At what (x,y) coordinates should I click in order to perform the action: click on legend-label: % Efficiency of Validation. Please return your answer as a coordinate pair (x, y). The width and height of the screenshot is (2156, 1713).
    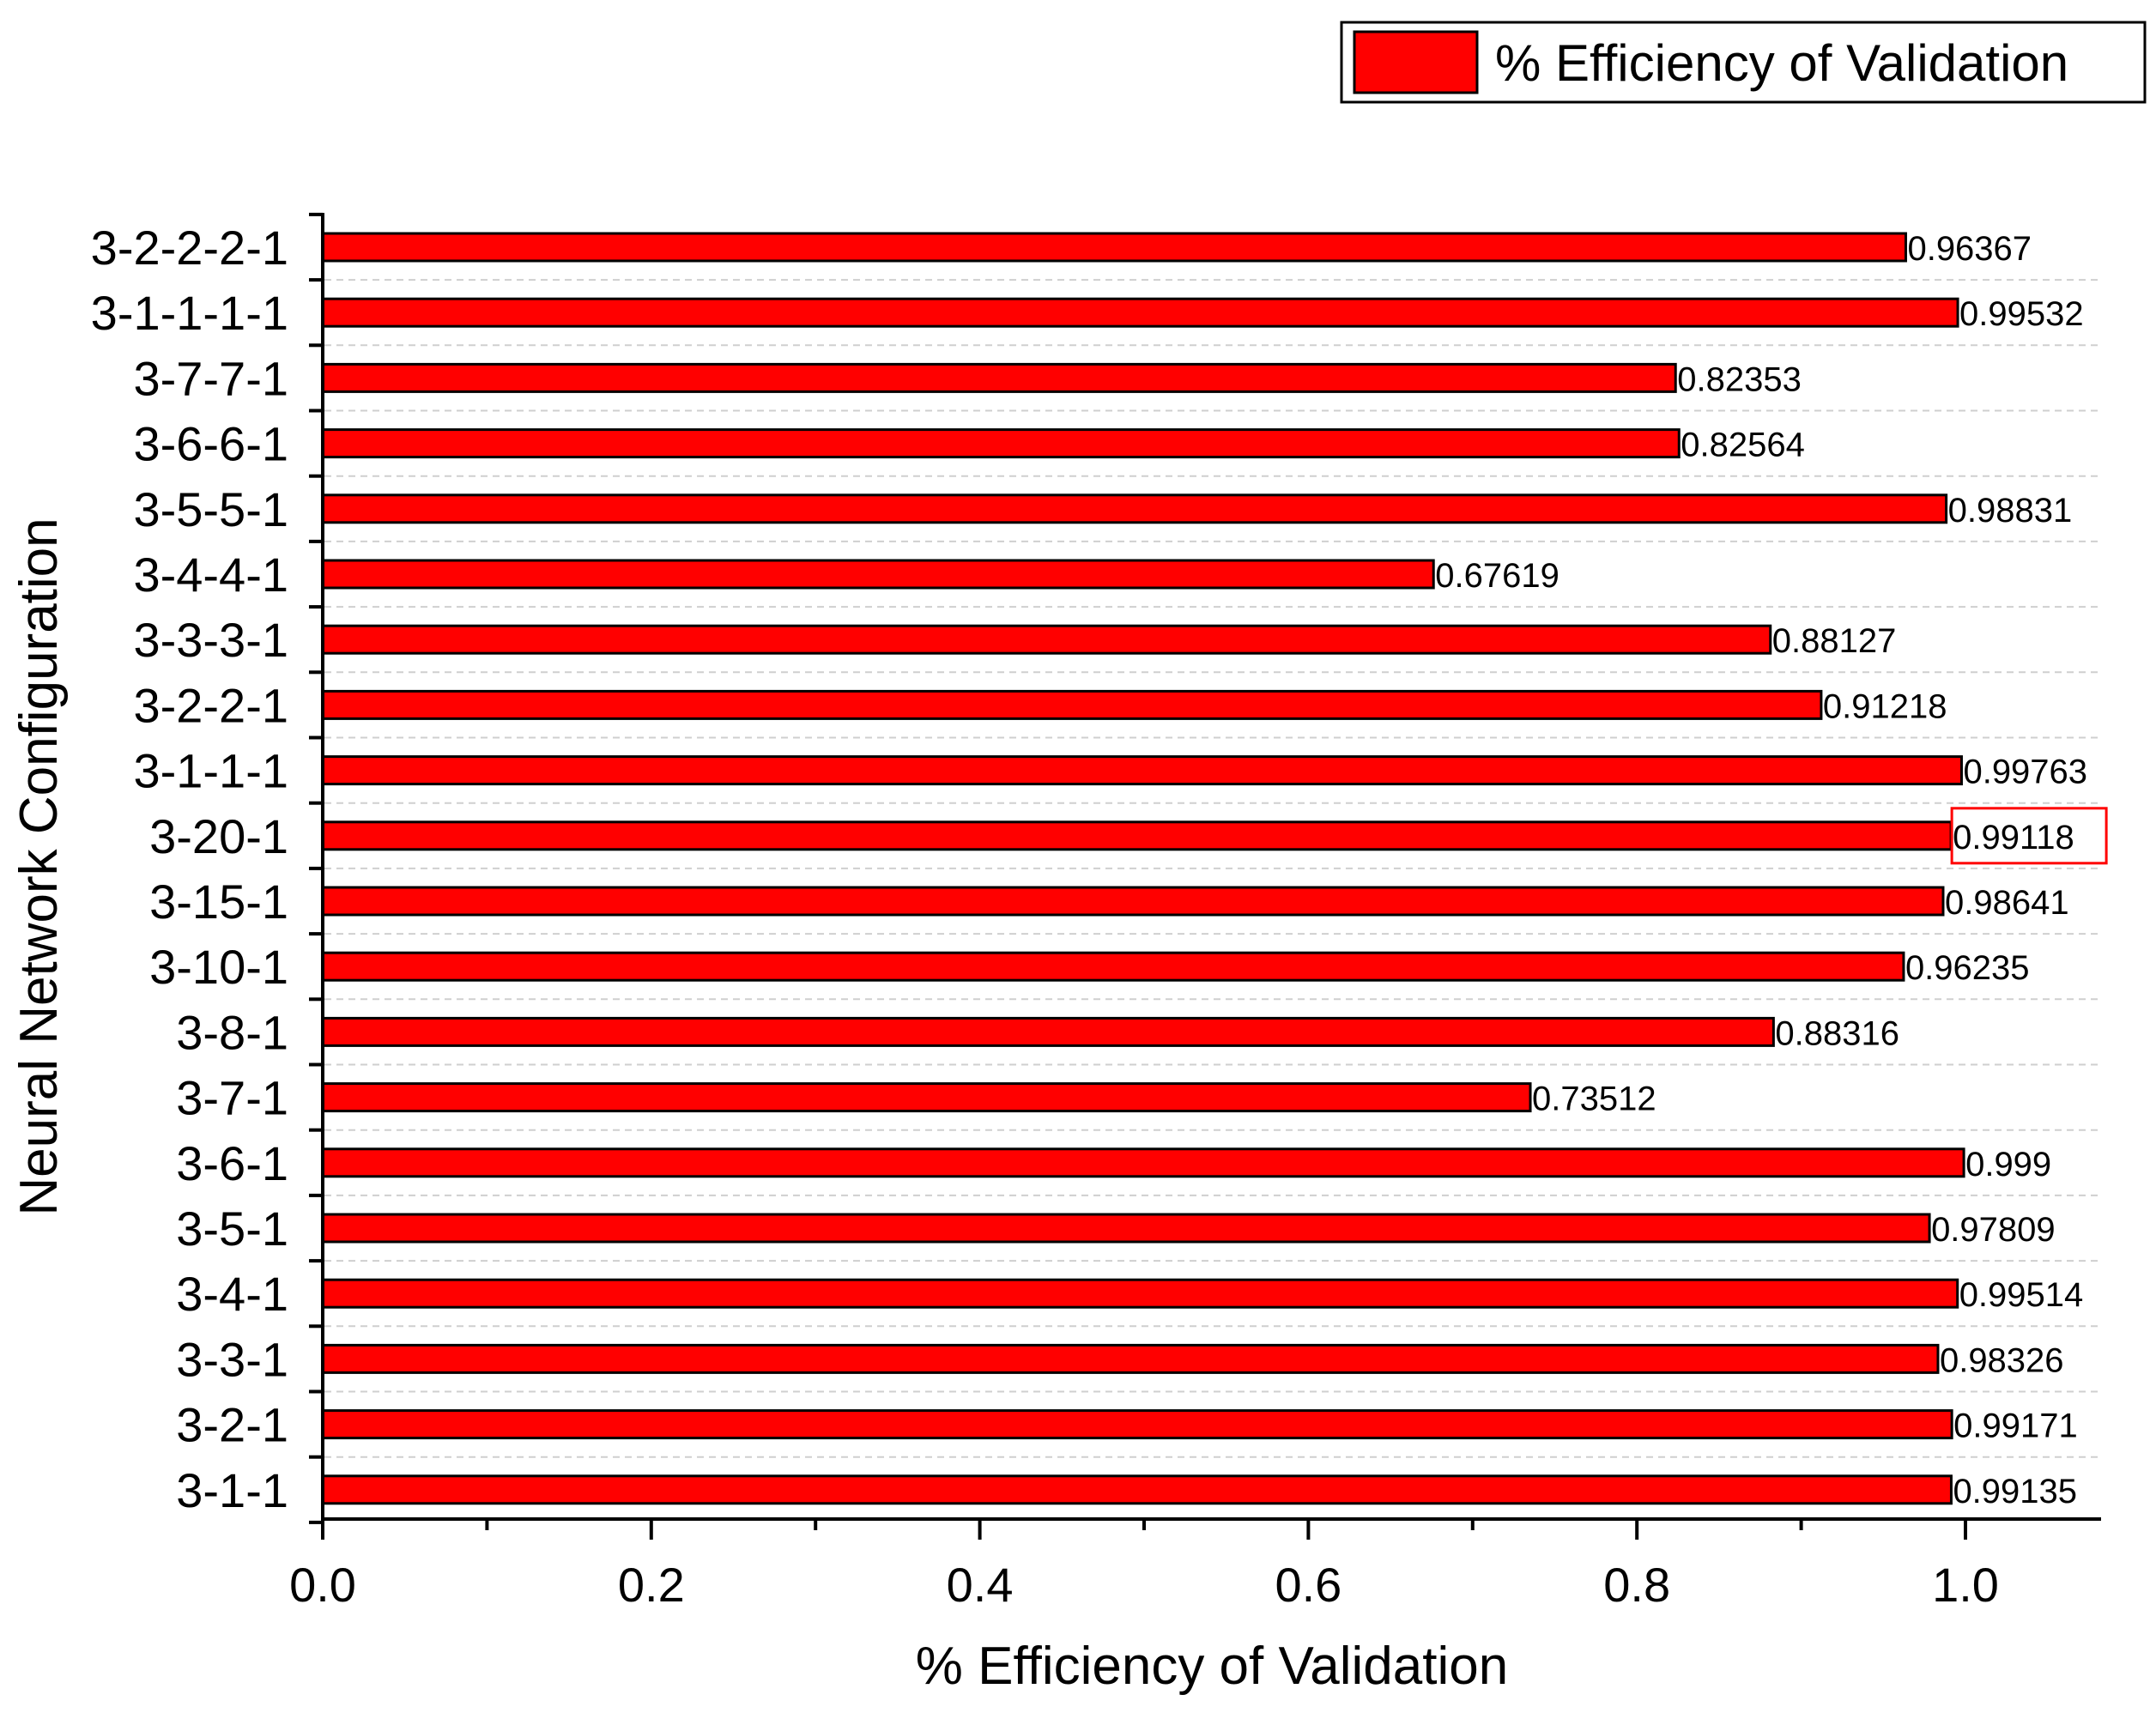
    Looking at the image, I should click on (1782, 63).